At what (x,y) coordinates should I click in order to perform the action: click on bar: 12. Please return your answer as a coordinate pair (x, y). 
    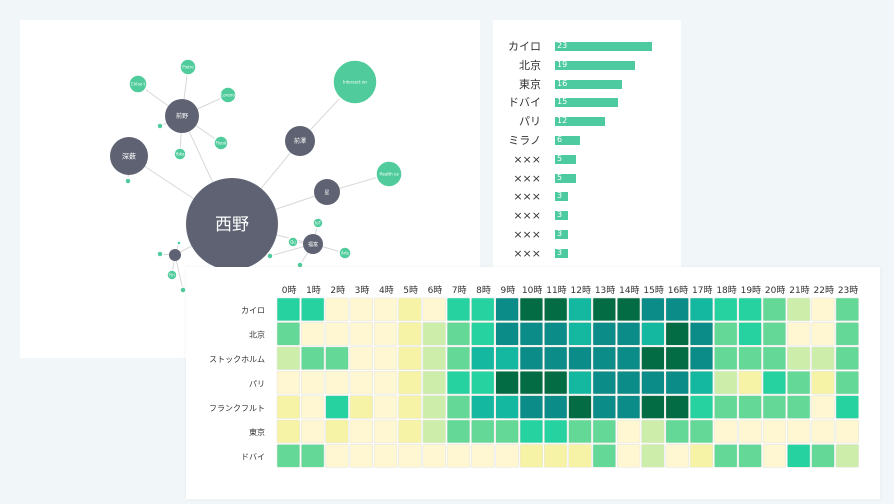
    Looking at the image, I should click on (580, 121).